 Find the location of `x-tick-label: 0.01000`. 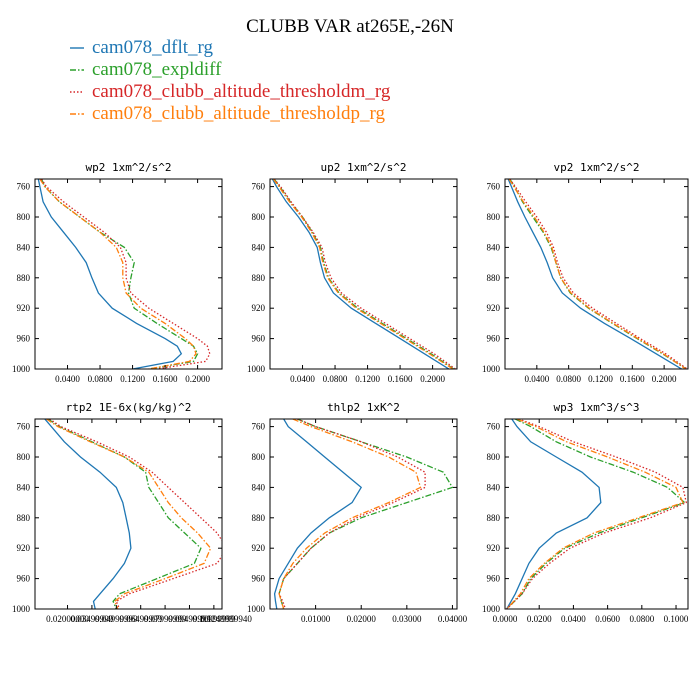

x-tick-label: 0.01000 is located at coordinates (316, 619).